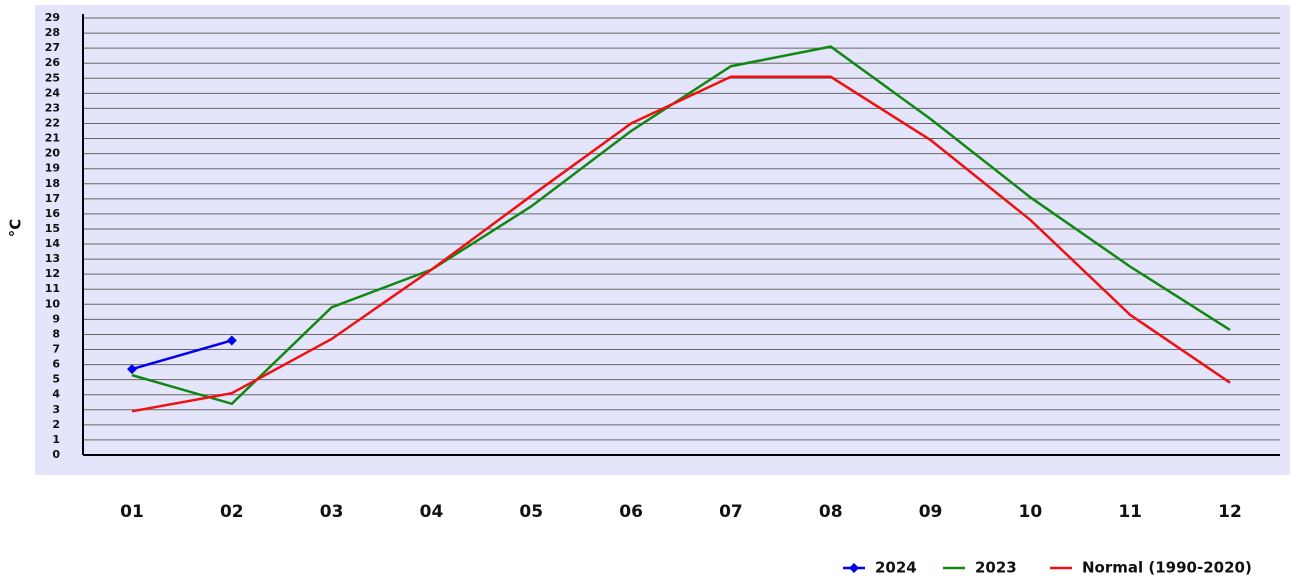 The width and height of the screenshot is (1292, 584). What do you see at coordinates (56, 409) in the screenshot?
I see `y-tick-label: 3` at bounding box center [56, 409].